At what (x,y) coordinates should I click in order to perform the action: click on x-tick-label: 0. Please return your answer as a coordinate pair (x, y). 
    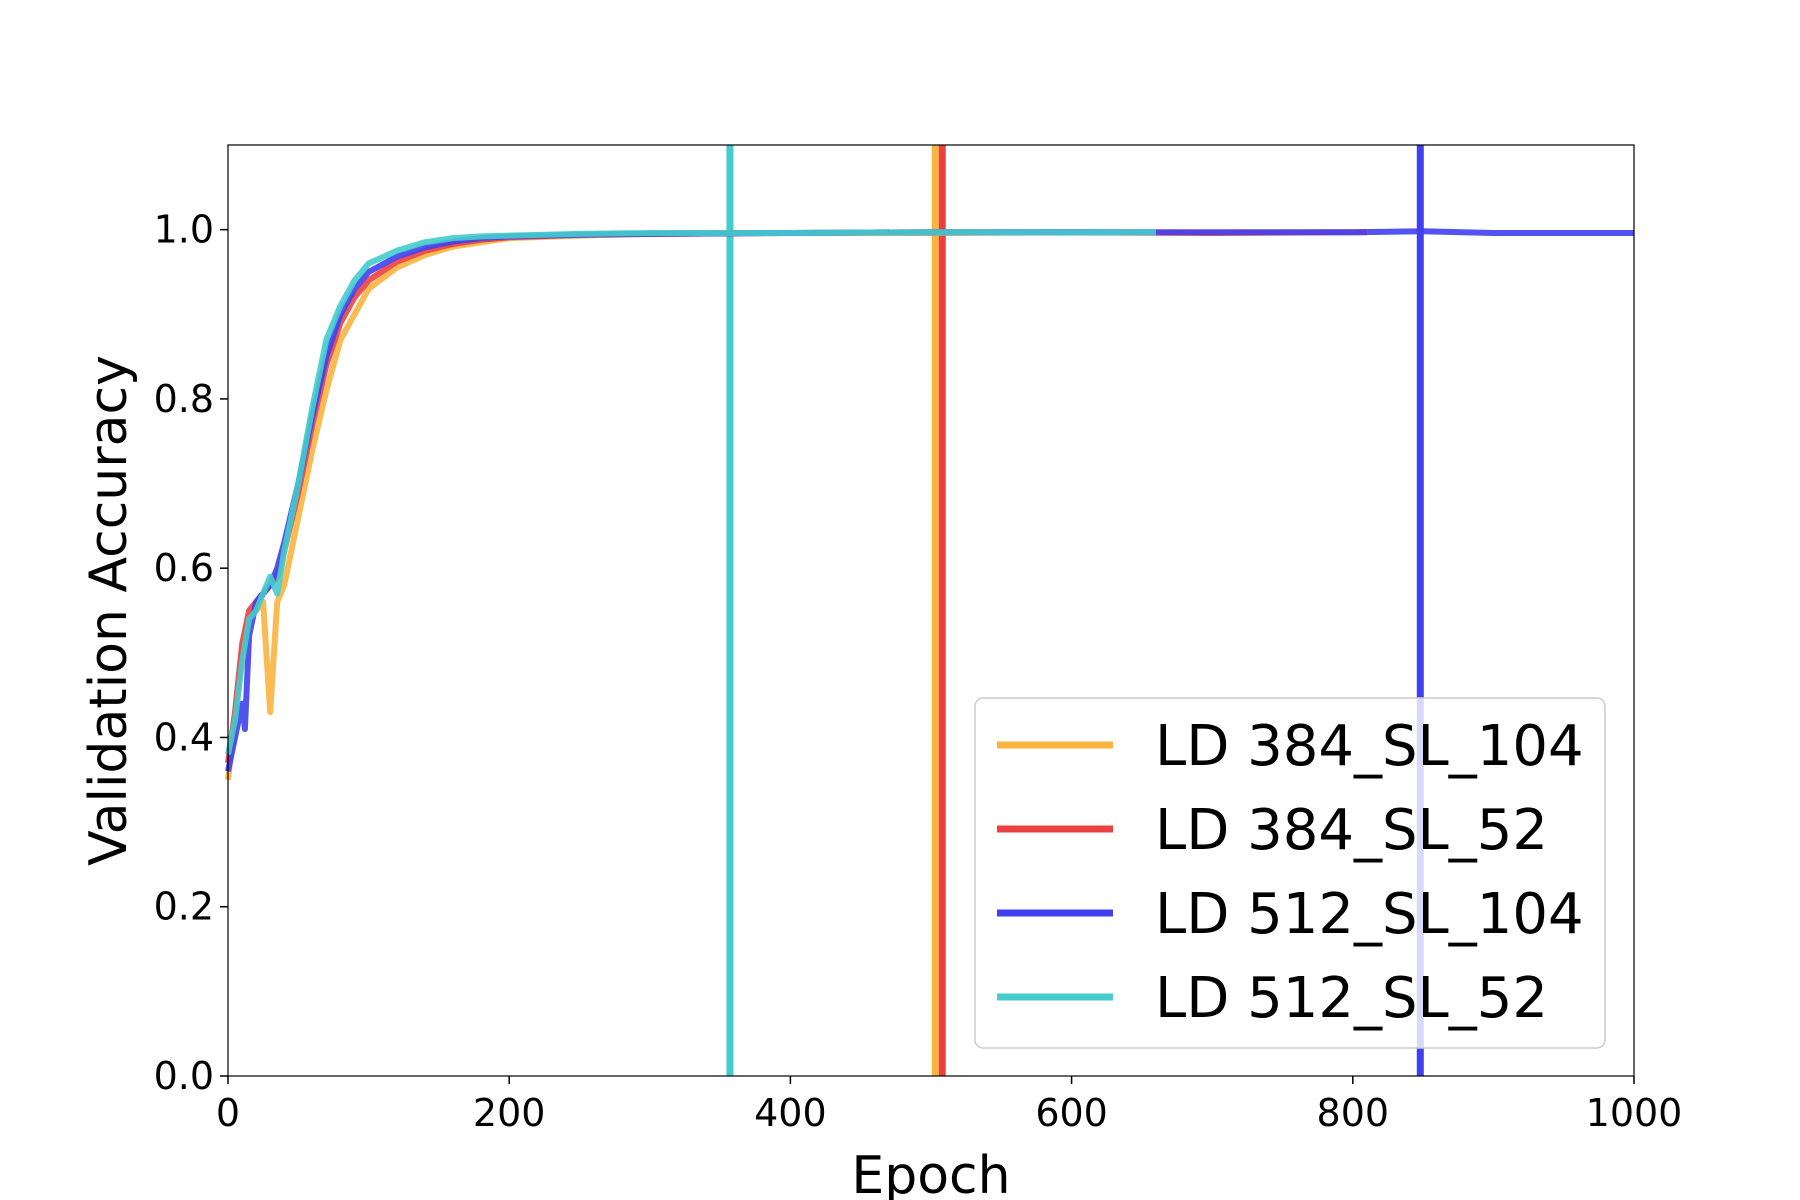
    Looking at the image, I should click on (228, 1113).